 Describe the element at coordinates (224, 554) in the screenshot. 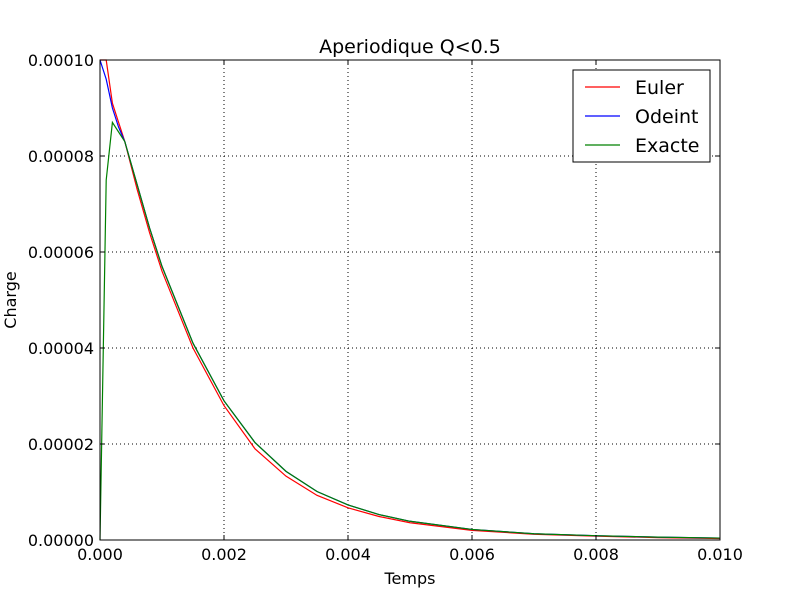

I see `x-tick-label: 0.002` at that location.